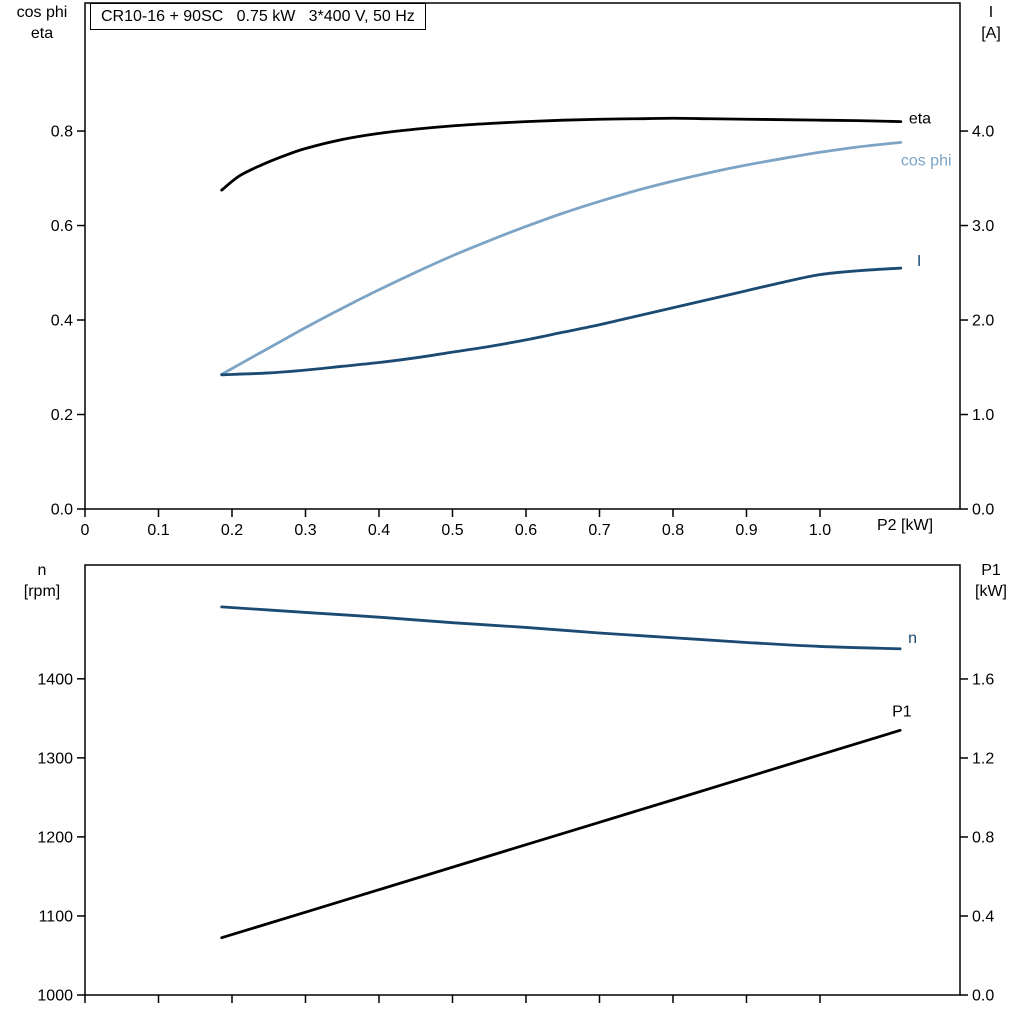  What do you see at coordinates (42, 23) in the screenshot?
I see `top-chart-left-axis-title: cos phi eta` at bounding box center [42, 23].